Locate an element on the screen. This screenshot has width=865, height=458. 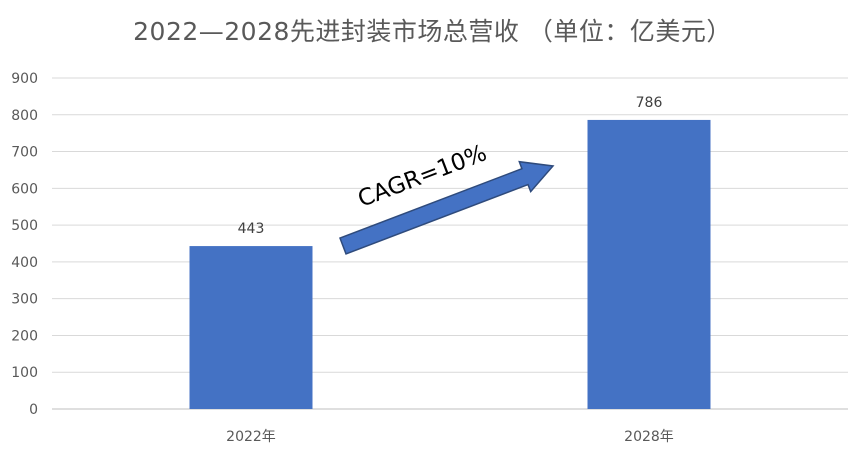
y-tick-label: 600 is located at coordinates (24, 189).